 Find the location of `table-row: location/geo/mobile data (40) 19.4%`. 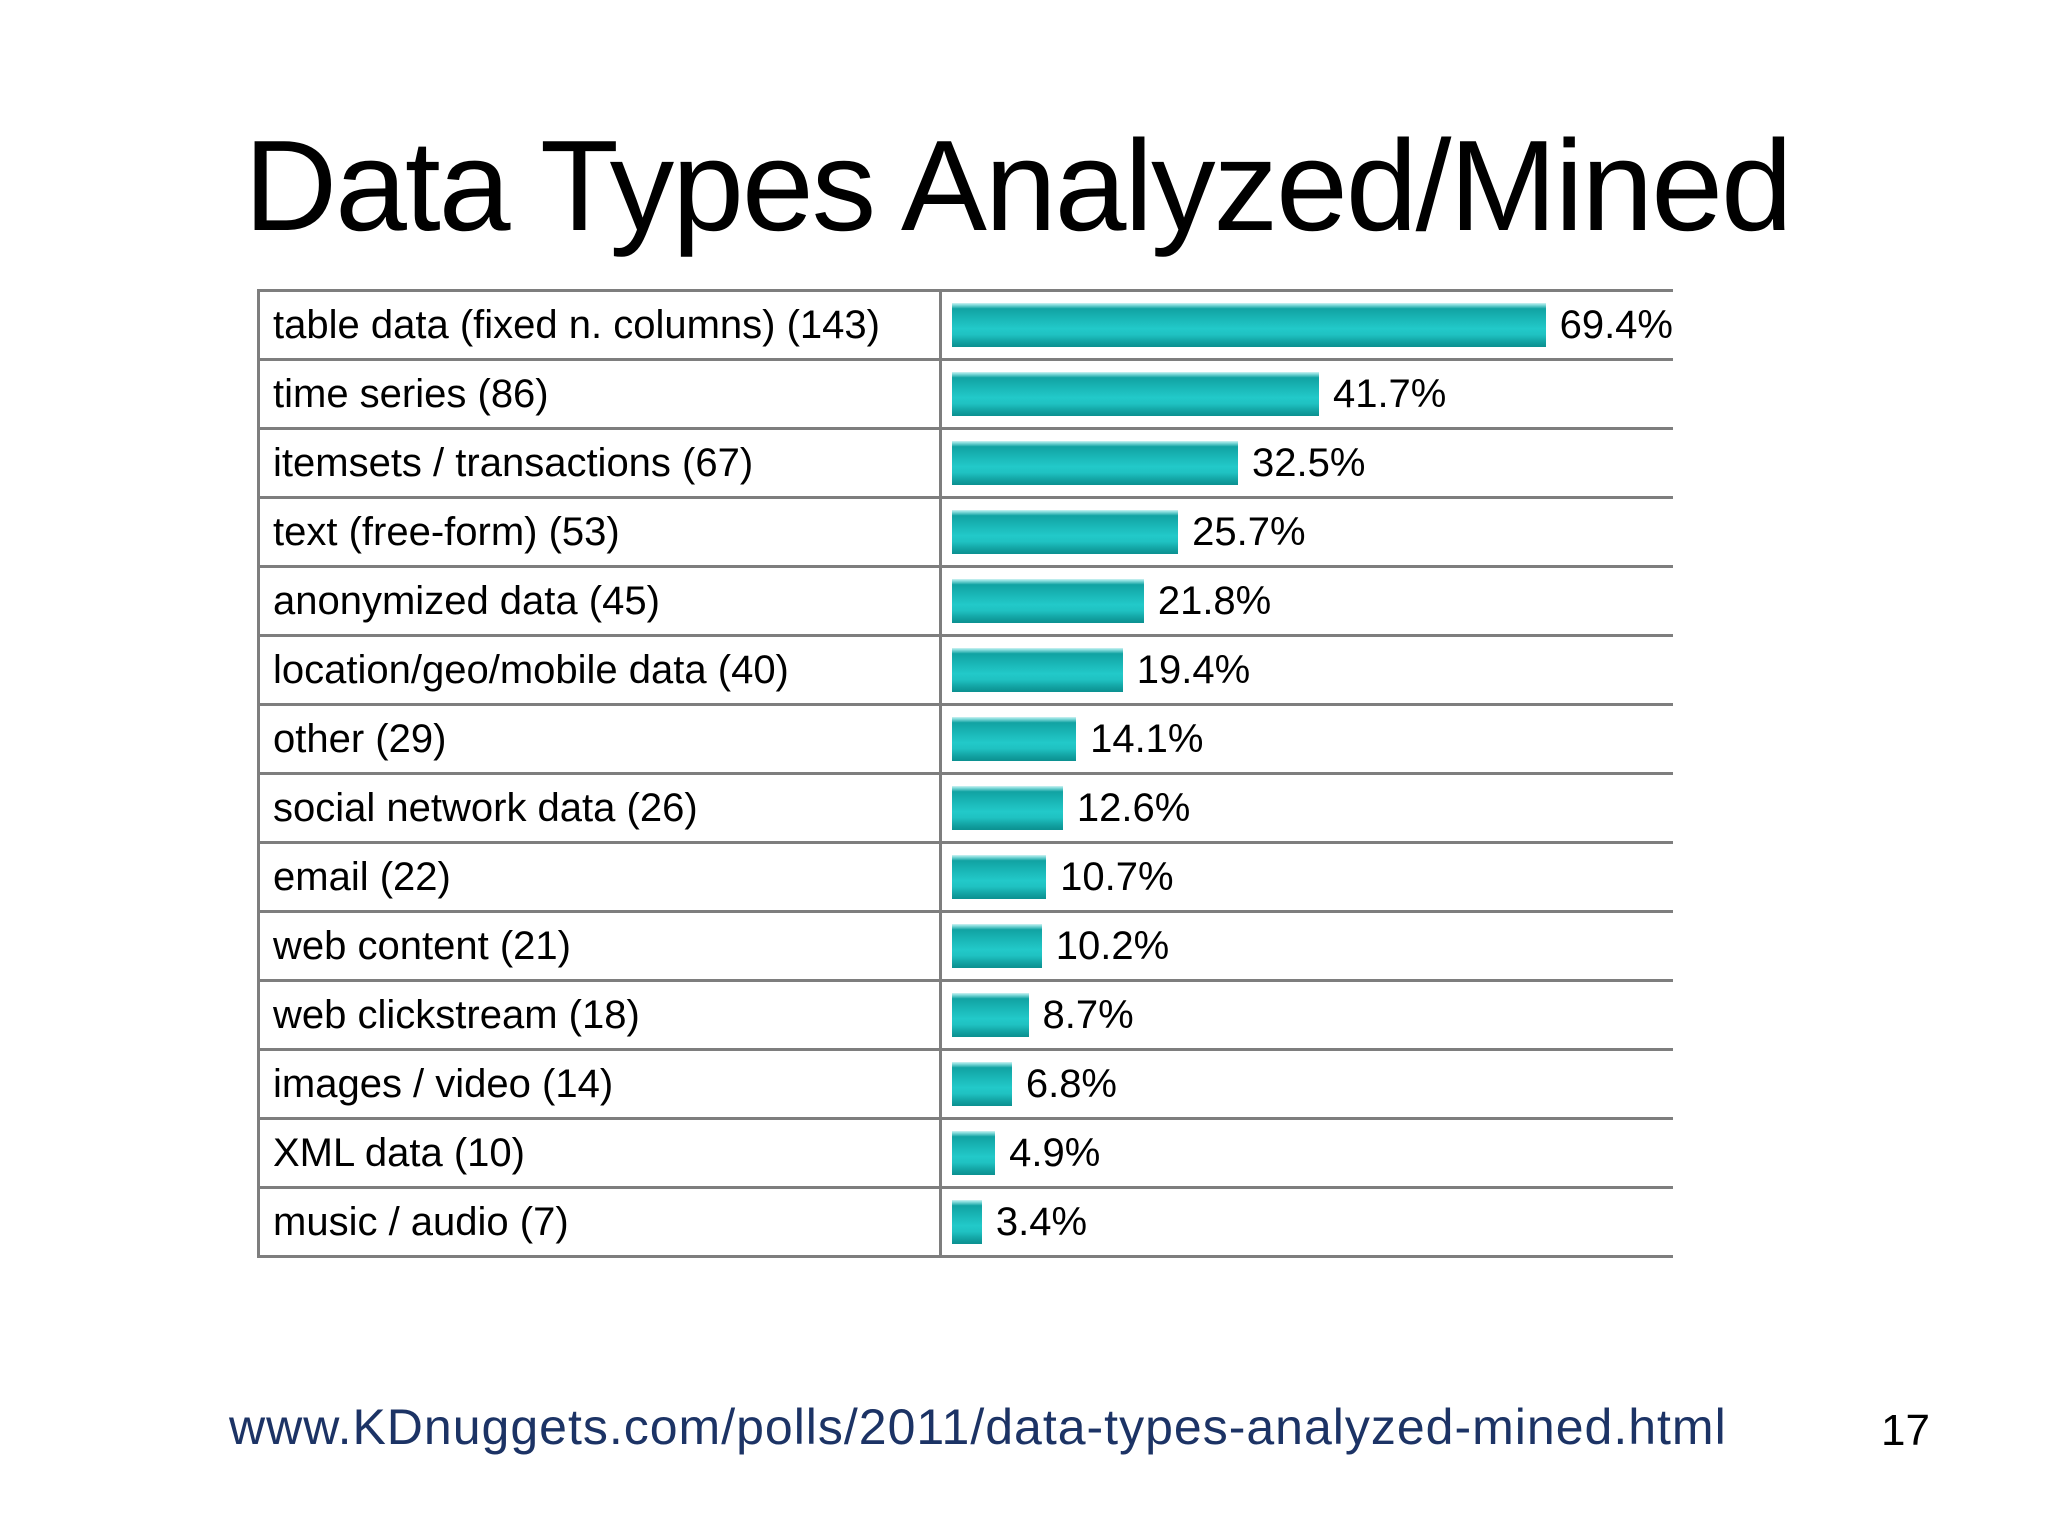

table-row: location/geo/mobile data (40) 19.4% is located at coordinates (966, 671).